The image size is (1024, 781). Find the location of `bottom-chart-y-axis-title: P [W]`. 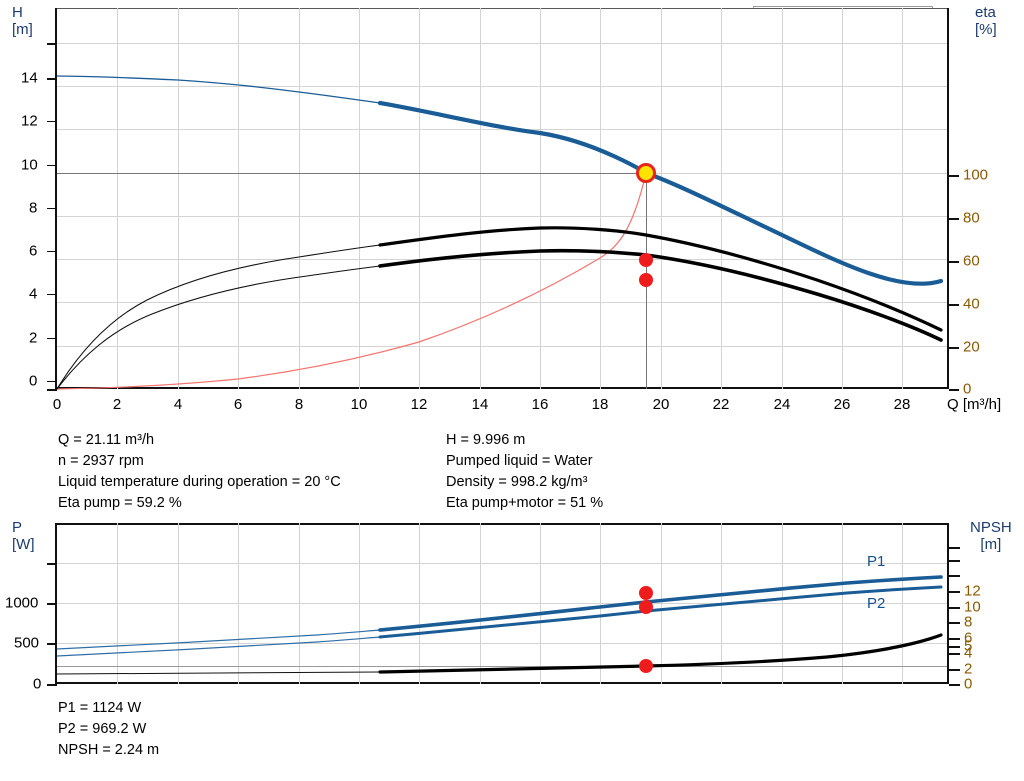

bottom-chart-y-axis-title: P [W] is located at coordinates (23, 536).